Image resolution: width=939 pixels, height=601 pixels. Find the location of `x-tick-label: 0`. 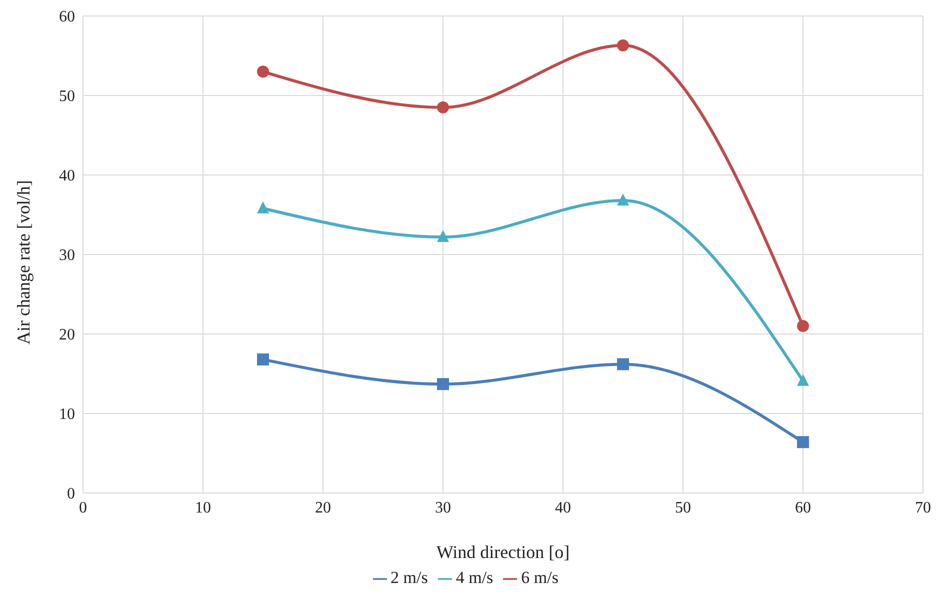

x-tick-label: 0 is located at coordinates (83, 507).